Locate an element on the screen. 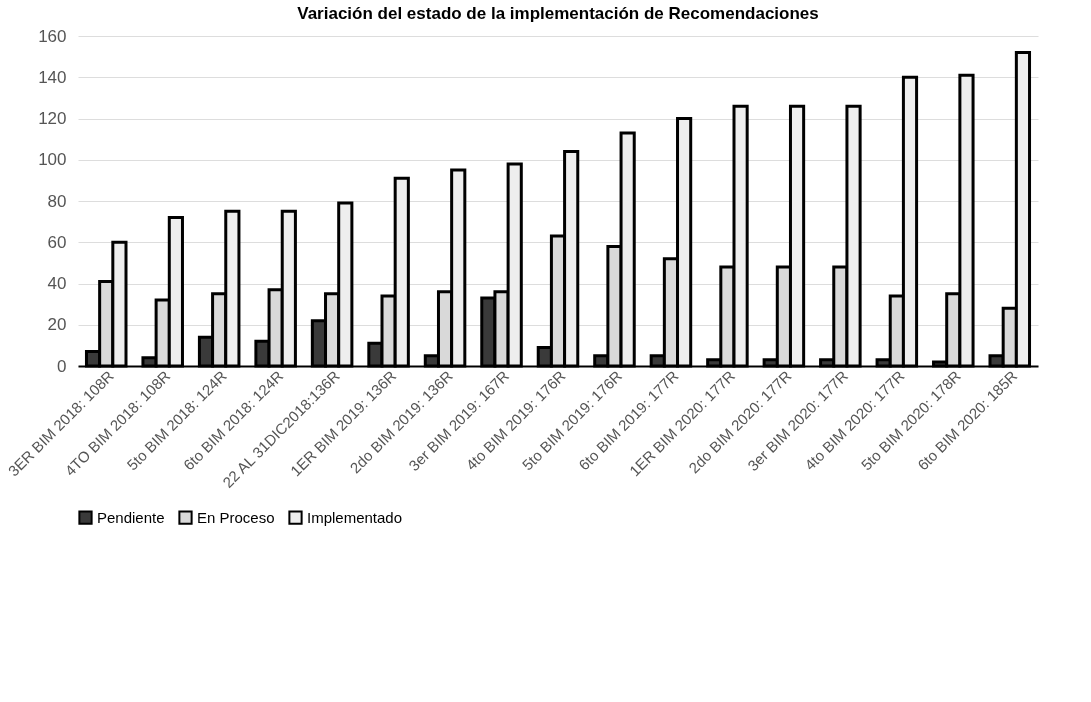  y-tick-label: 20 is located at coordinates (57, 325).